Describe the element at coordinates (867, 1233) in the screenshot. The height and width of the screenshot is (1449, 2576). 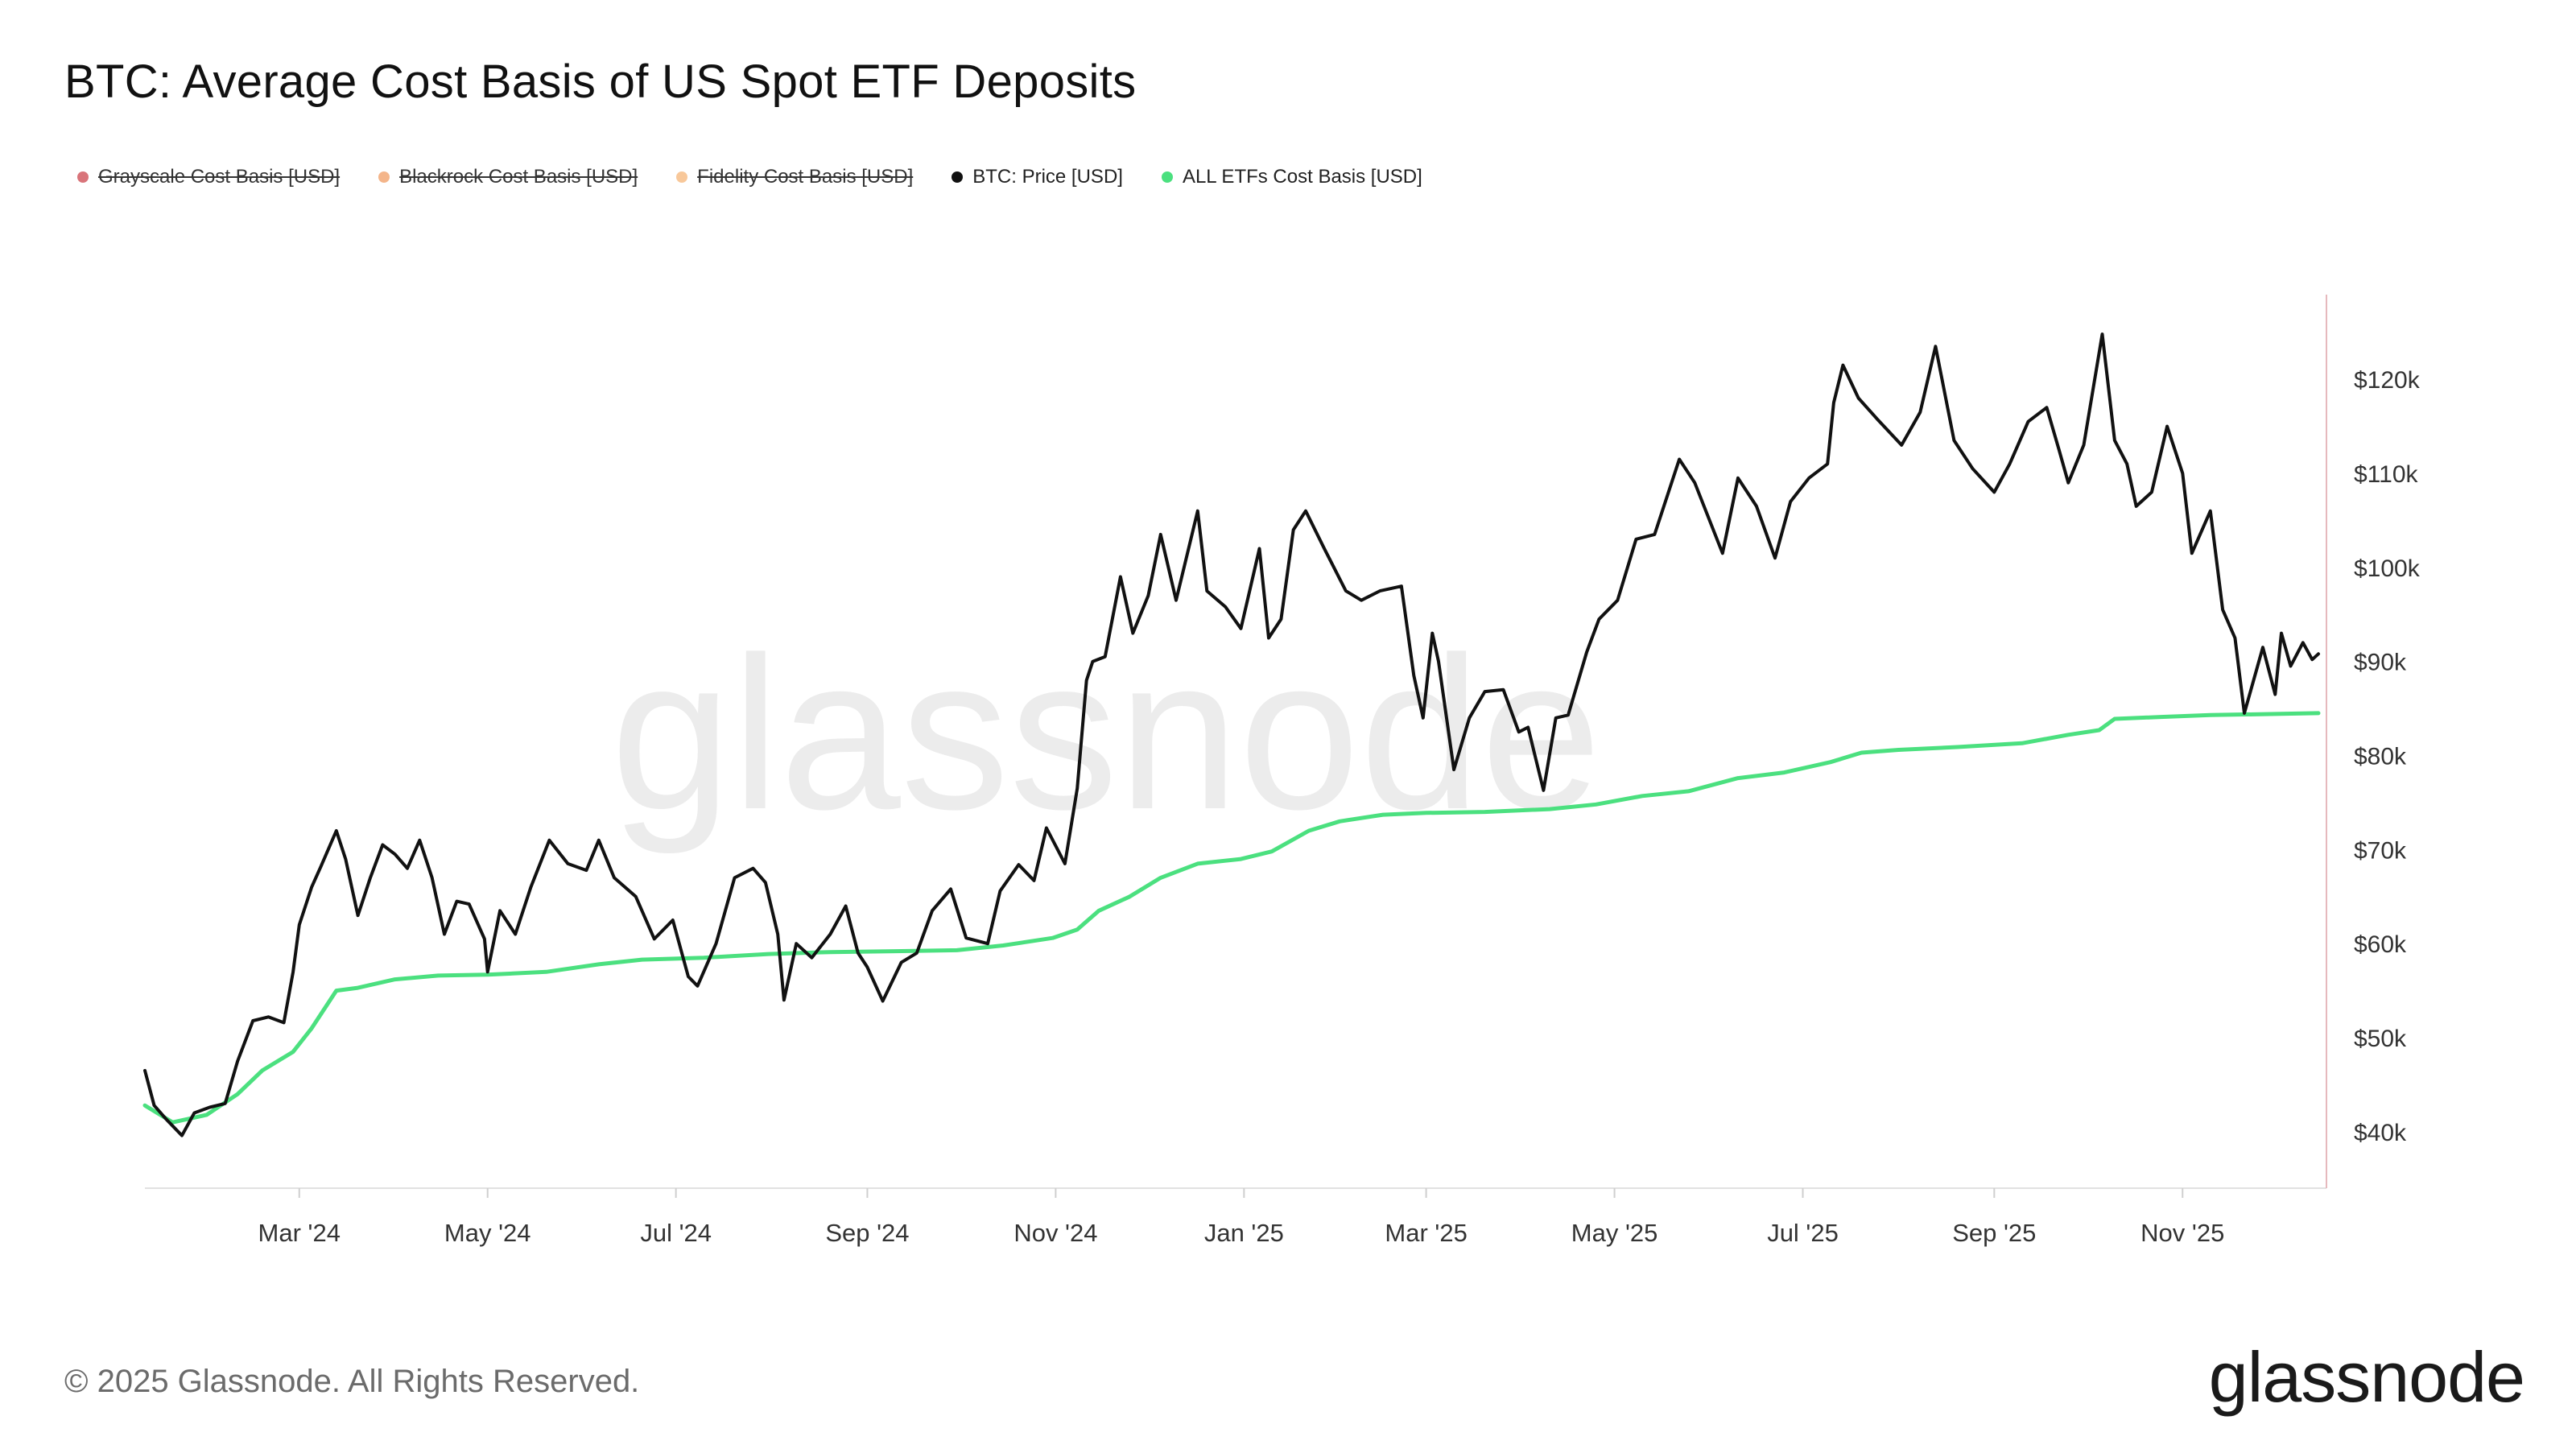
I see `x-tick-label: Sep '24` at that location.